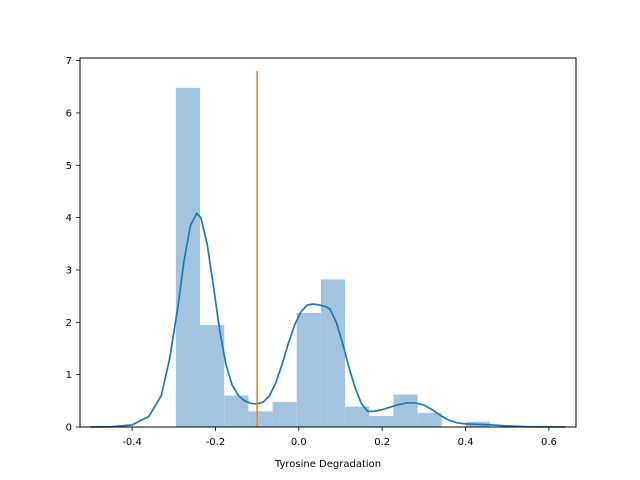 Image resolution: width=640 pixels, height=480 pixels. What do you see at coordinates (73, 245) in the screenshot?
I see `y-axis-ticks: 0 1 2 3 4 5 6 7` at bounding box center [73, 245].